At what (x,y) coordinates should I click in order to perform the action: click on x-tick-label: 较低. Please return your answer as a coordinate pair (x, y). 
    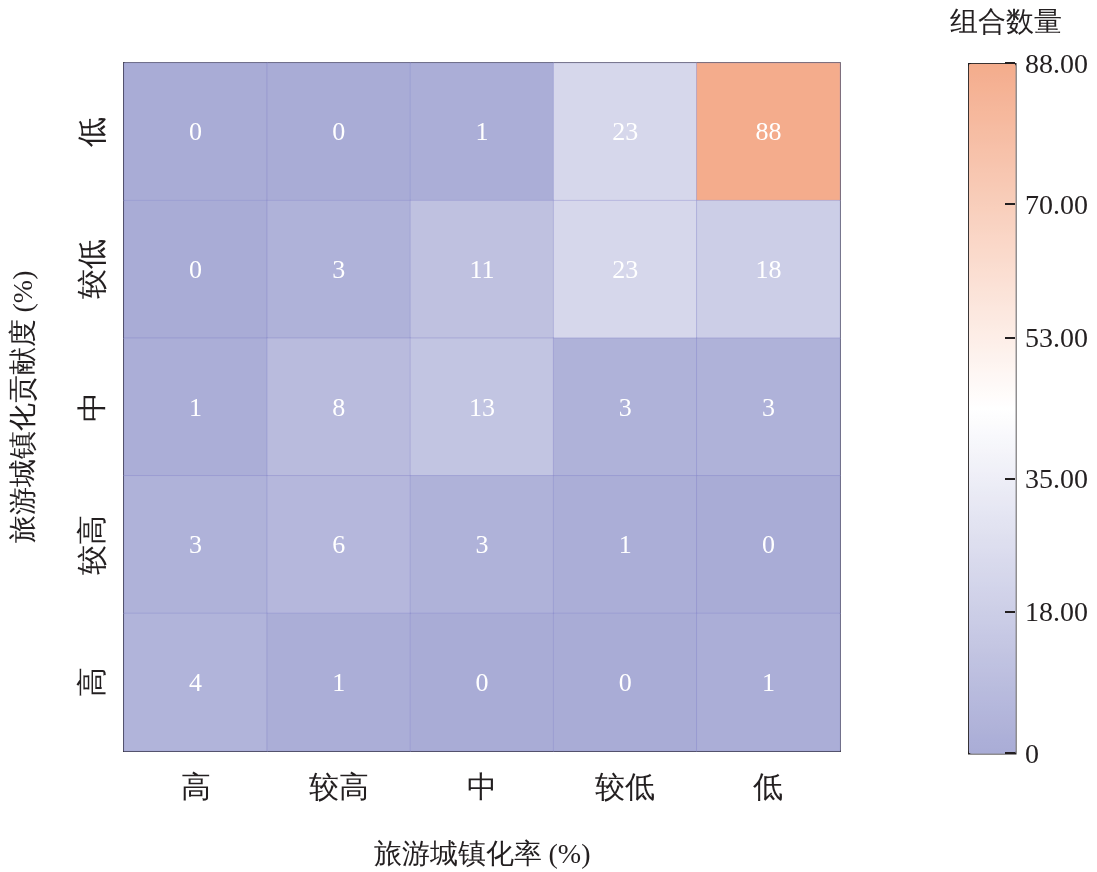
    Looking at the image, I should click on (625, 786).